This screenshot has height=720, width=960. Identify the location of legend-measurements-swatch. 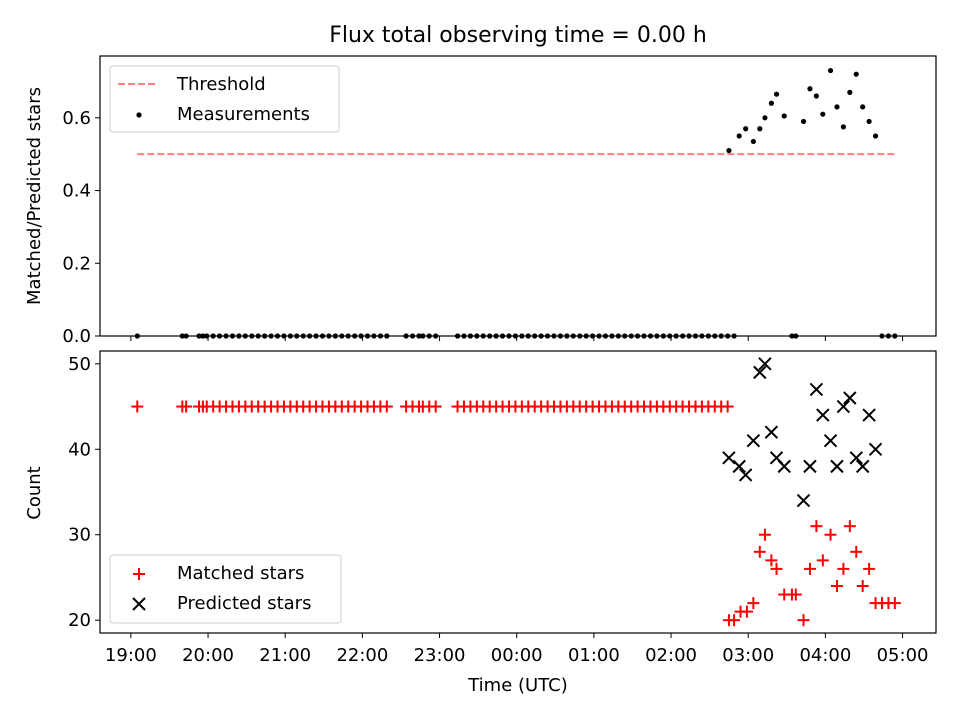
(139, 115).